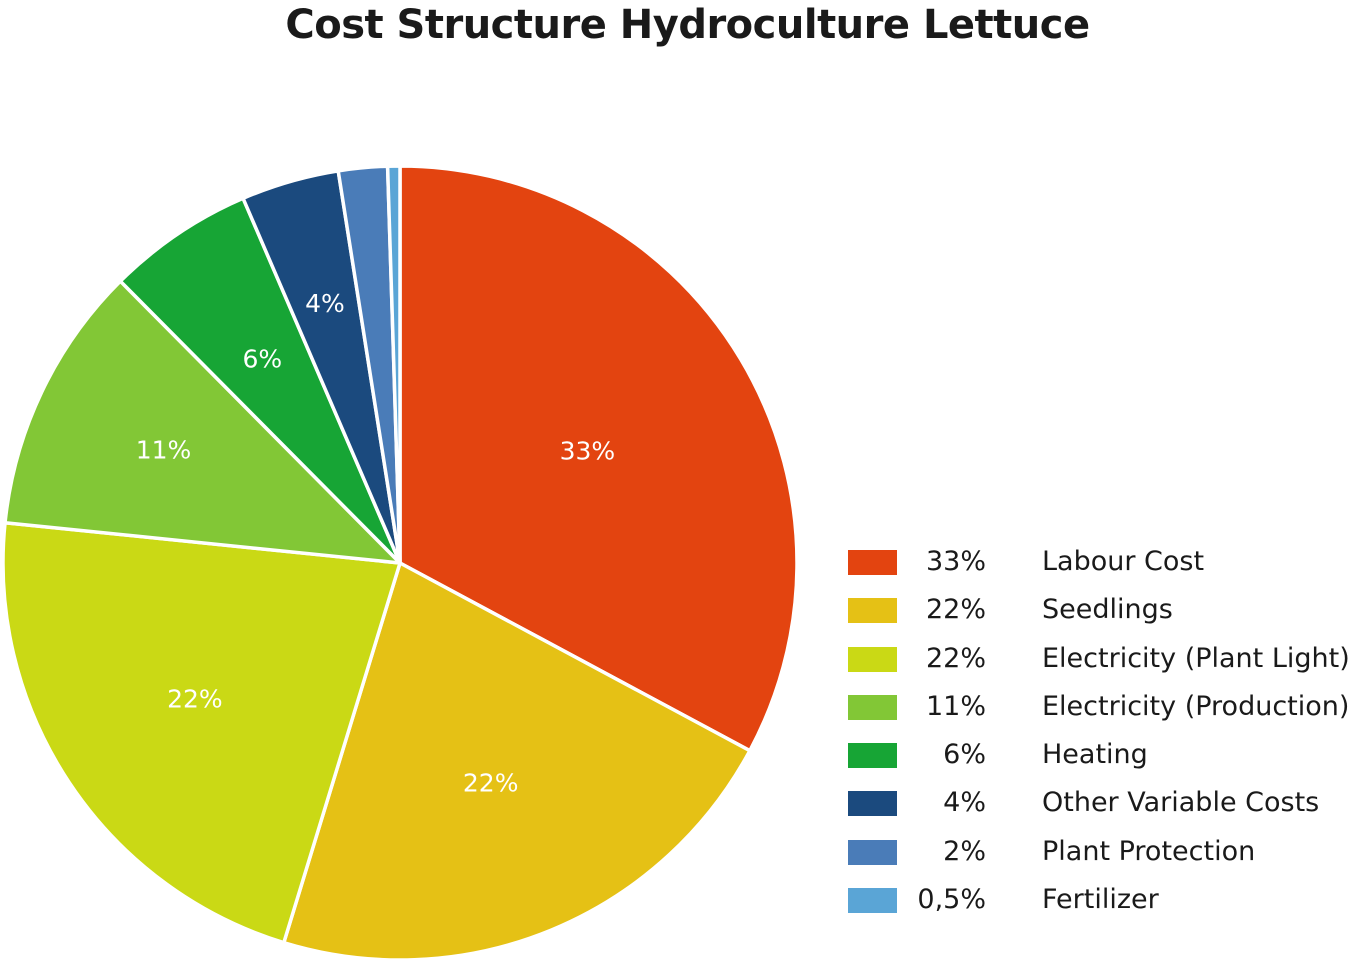 This screenshot has height=963, width=1367. Describe the element at coordinates (1181, 803) in the screenshot. I see `legend-label: Other Variable Costs` at that location.